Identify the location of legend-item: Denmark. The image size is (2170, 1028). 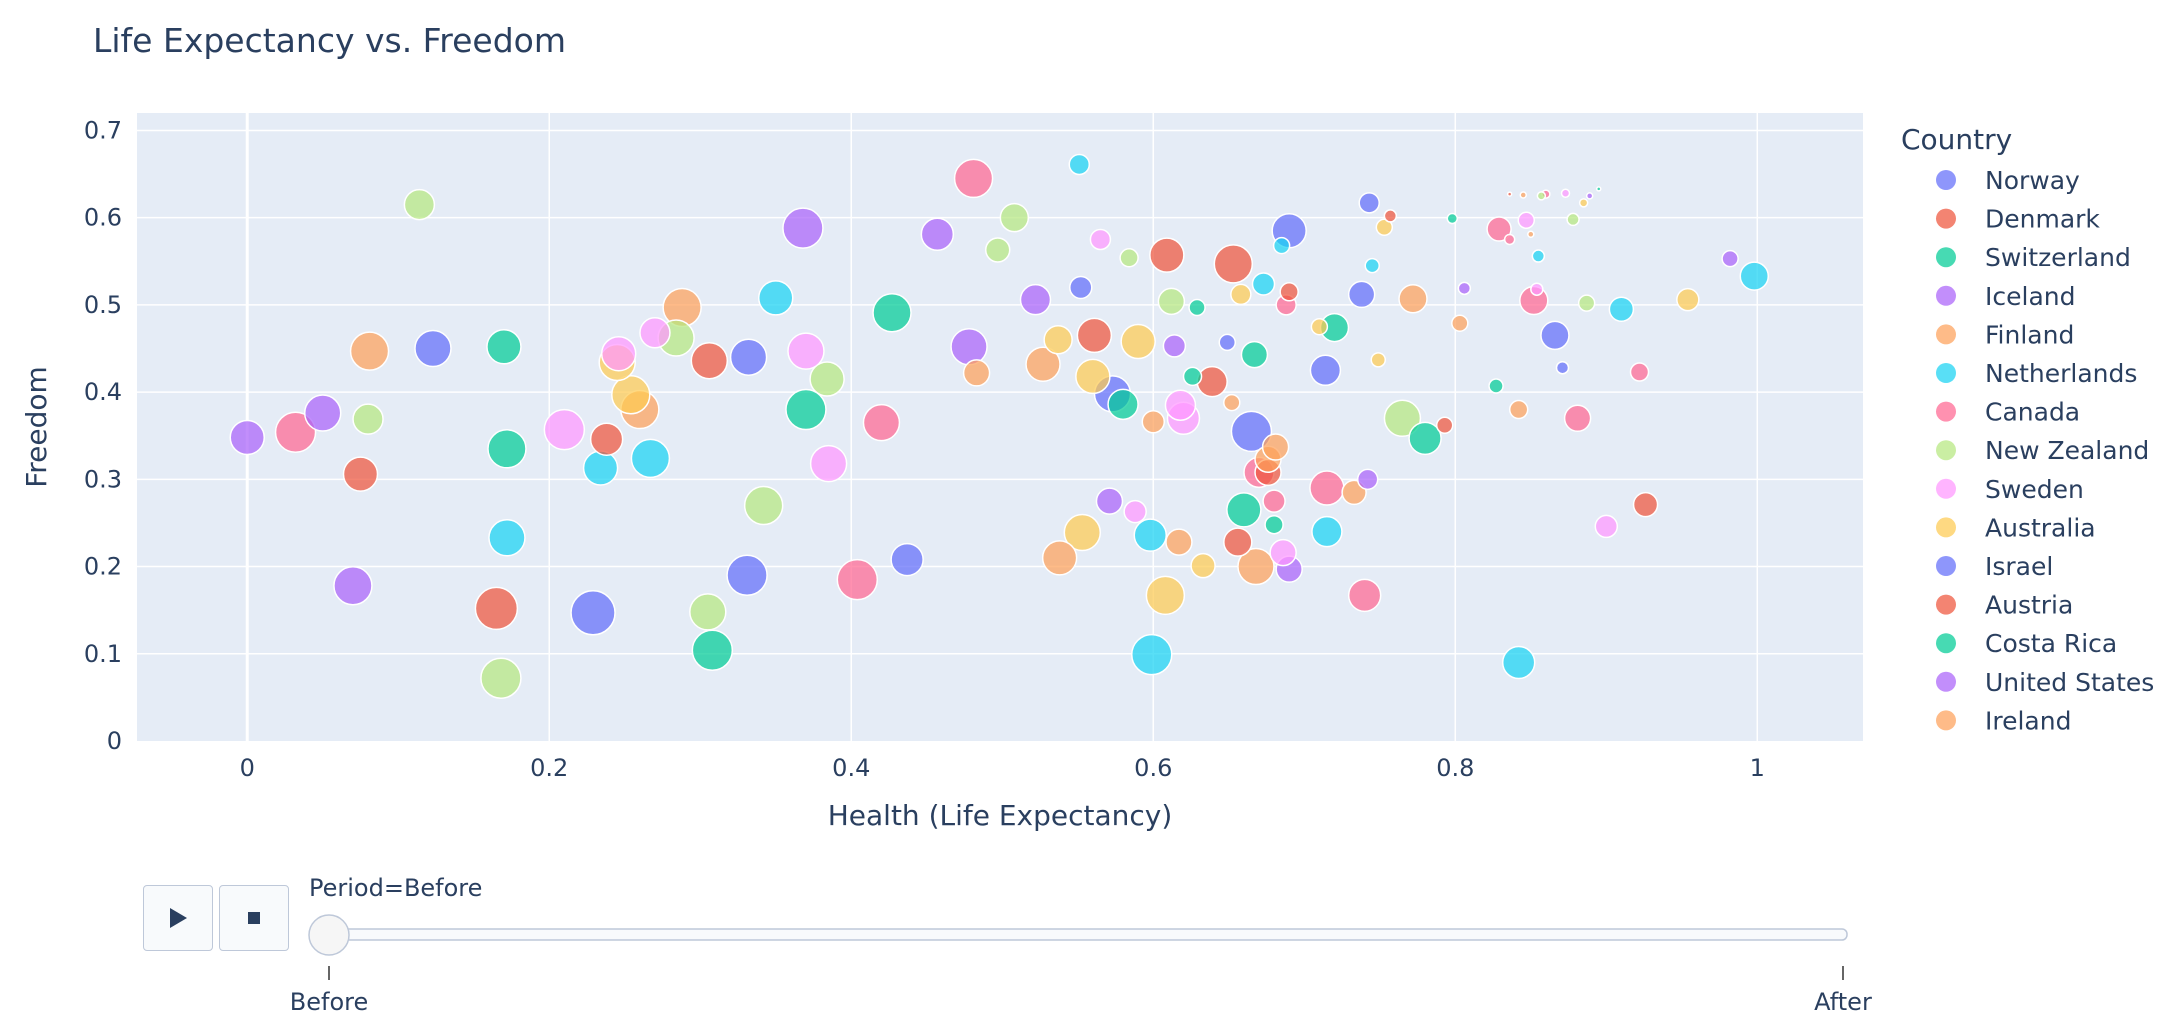
(2018, 219).